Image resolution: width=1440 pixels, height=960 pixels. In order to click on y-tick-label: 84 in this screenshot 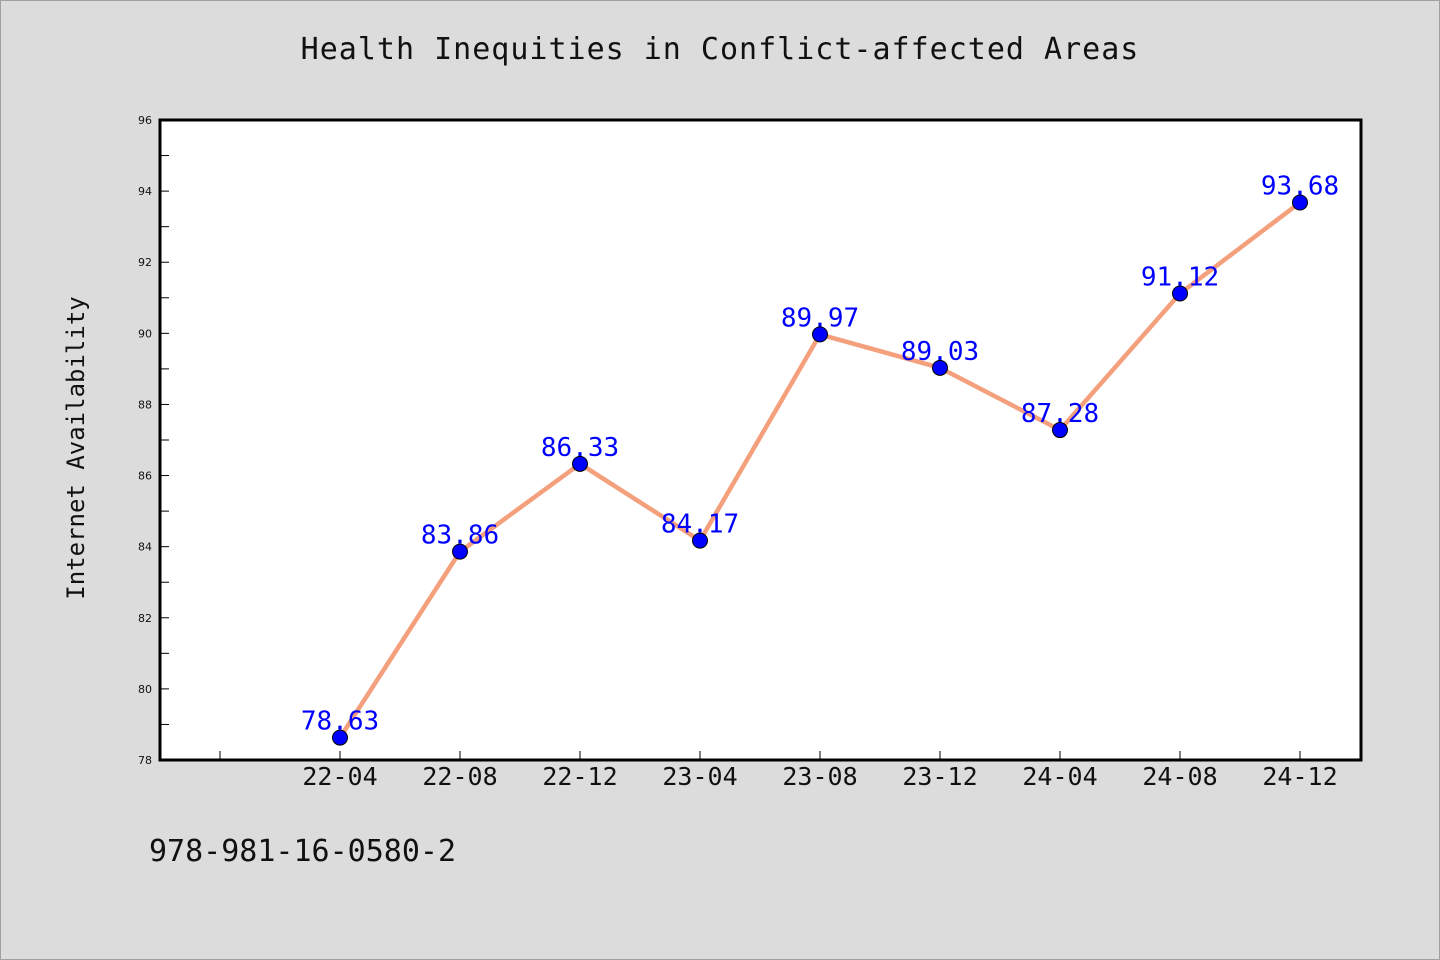, I will do `click(145, 547)`.